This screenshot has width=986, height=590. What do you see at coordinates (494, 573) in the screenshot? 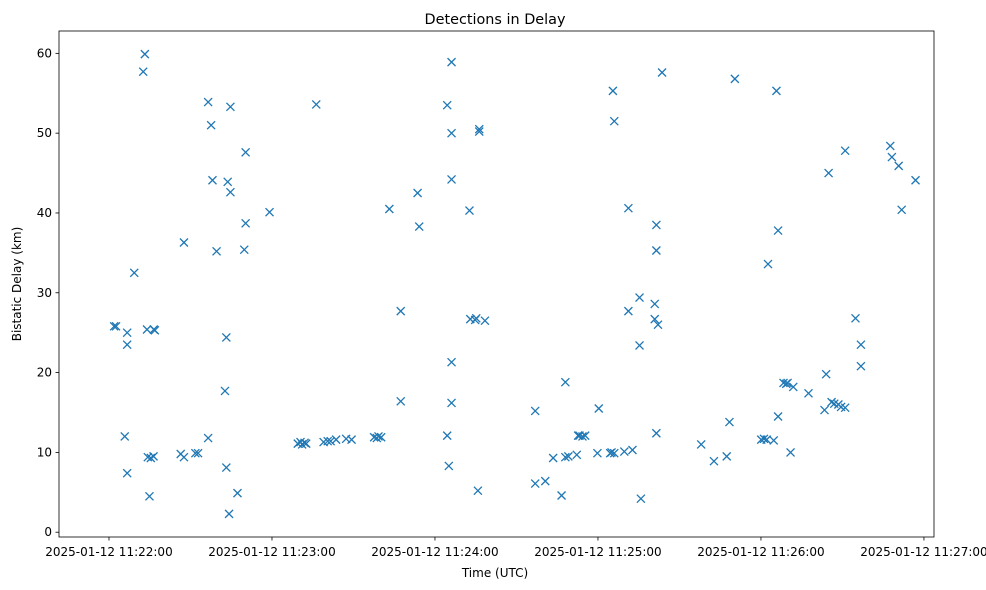
I see `x-axis-label: Time (UTC)` at bounding box center [494, 573].